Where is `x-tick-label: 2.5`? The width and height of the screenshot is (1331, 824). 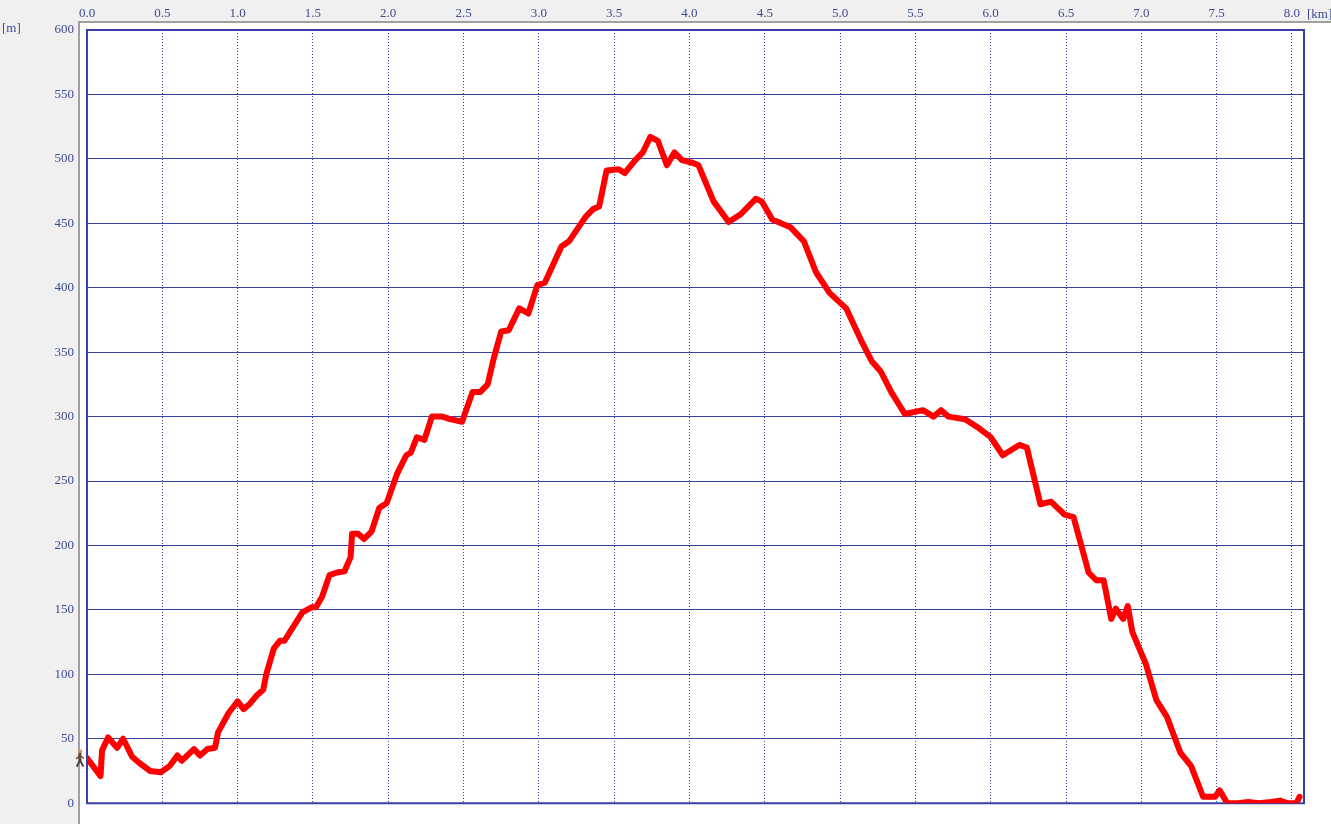 x-tick-label: 2.5 is located at coordinates (463, 12).